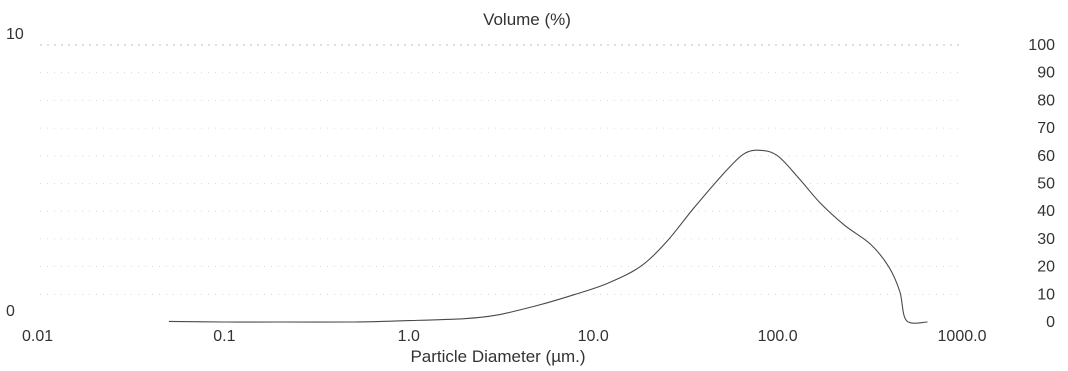 The width and height of the screenshot is (1068, 371). I want to click on right-tick-label: 60, so click(1046, 156).